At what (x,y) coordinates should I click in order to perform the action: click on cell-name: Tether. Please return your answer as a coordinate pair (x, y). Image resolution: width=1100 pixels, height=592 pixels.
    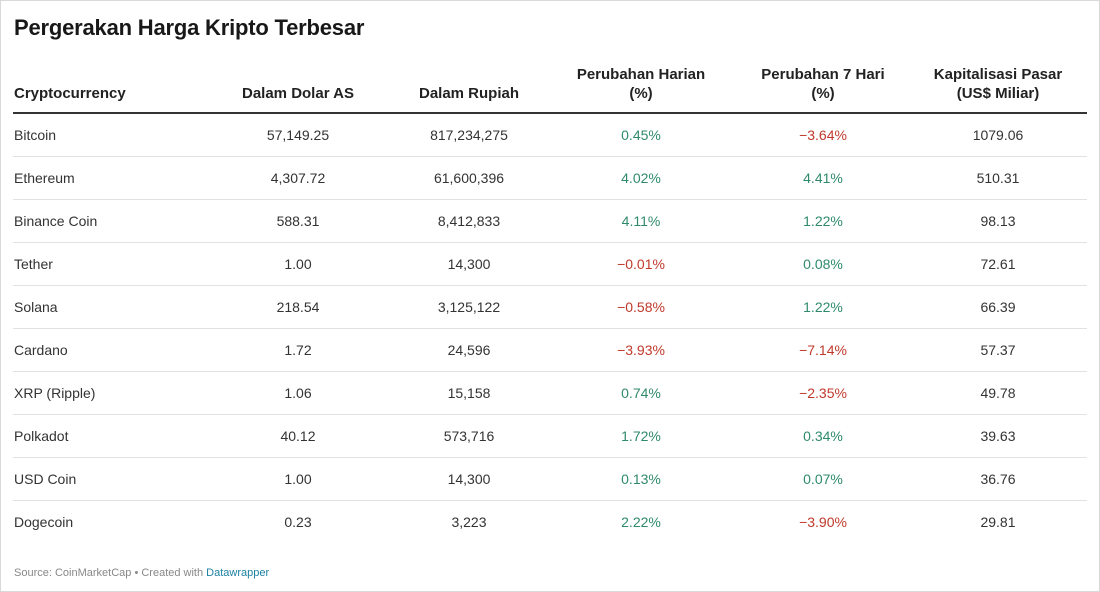
    Looking at the image, I should click on (108, 264).